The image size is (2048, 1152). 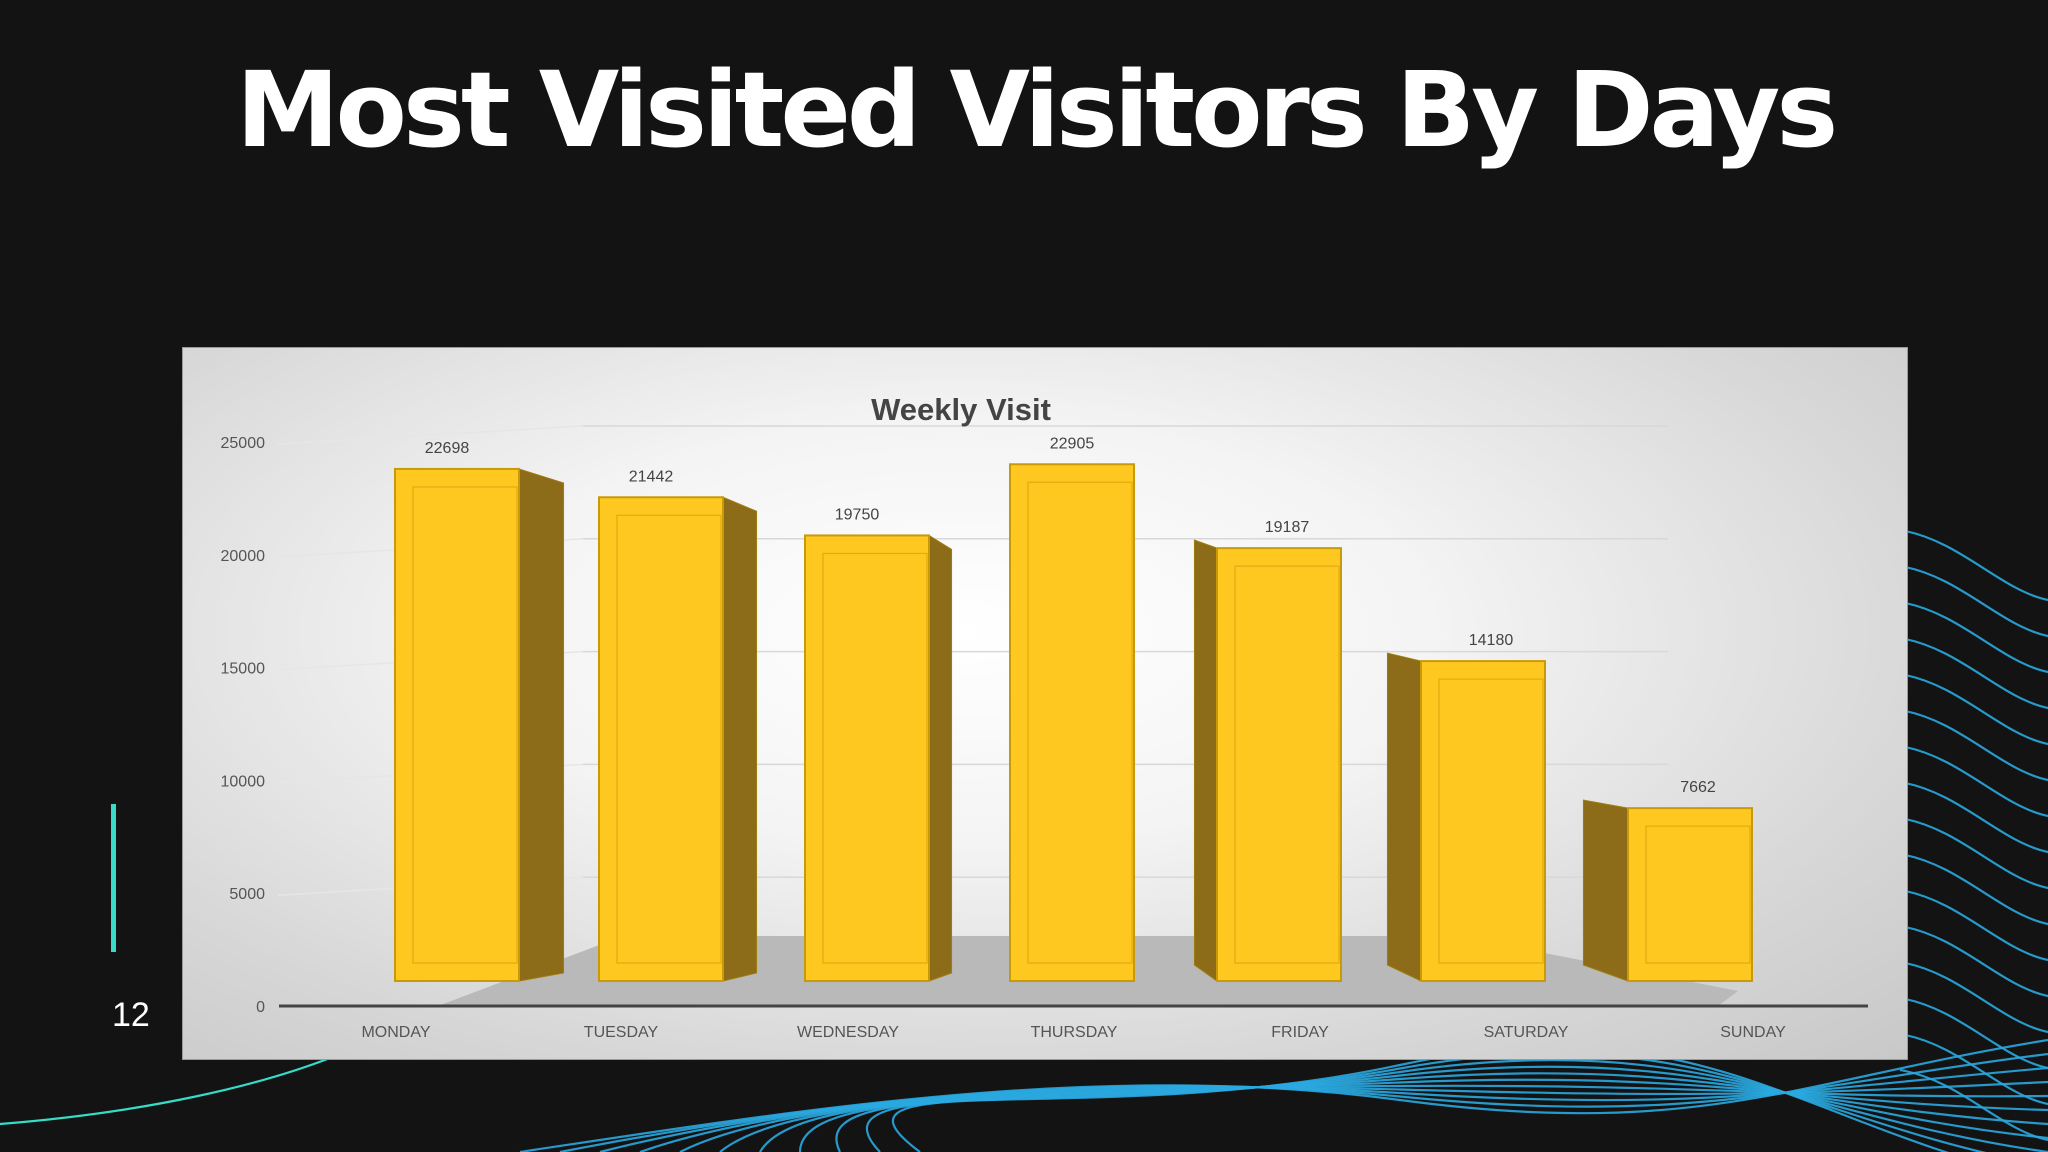 What do you see at coordinates (243, 669) in the screenshot?
I see `y-tick-label: 15000` at bounding box center [243, 669].